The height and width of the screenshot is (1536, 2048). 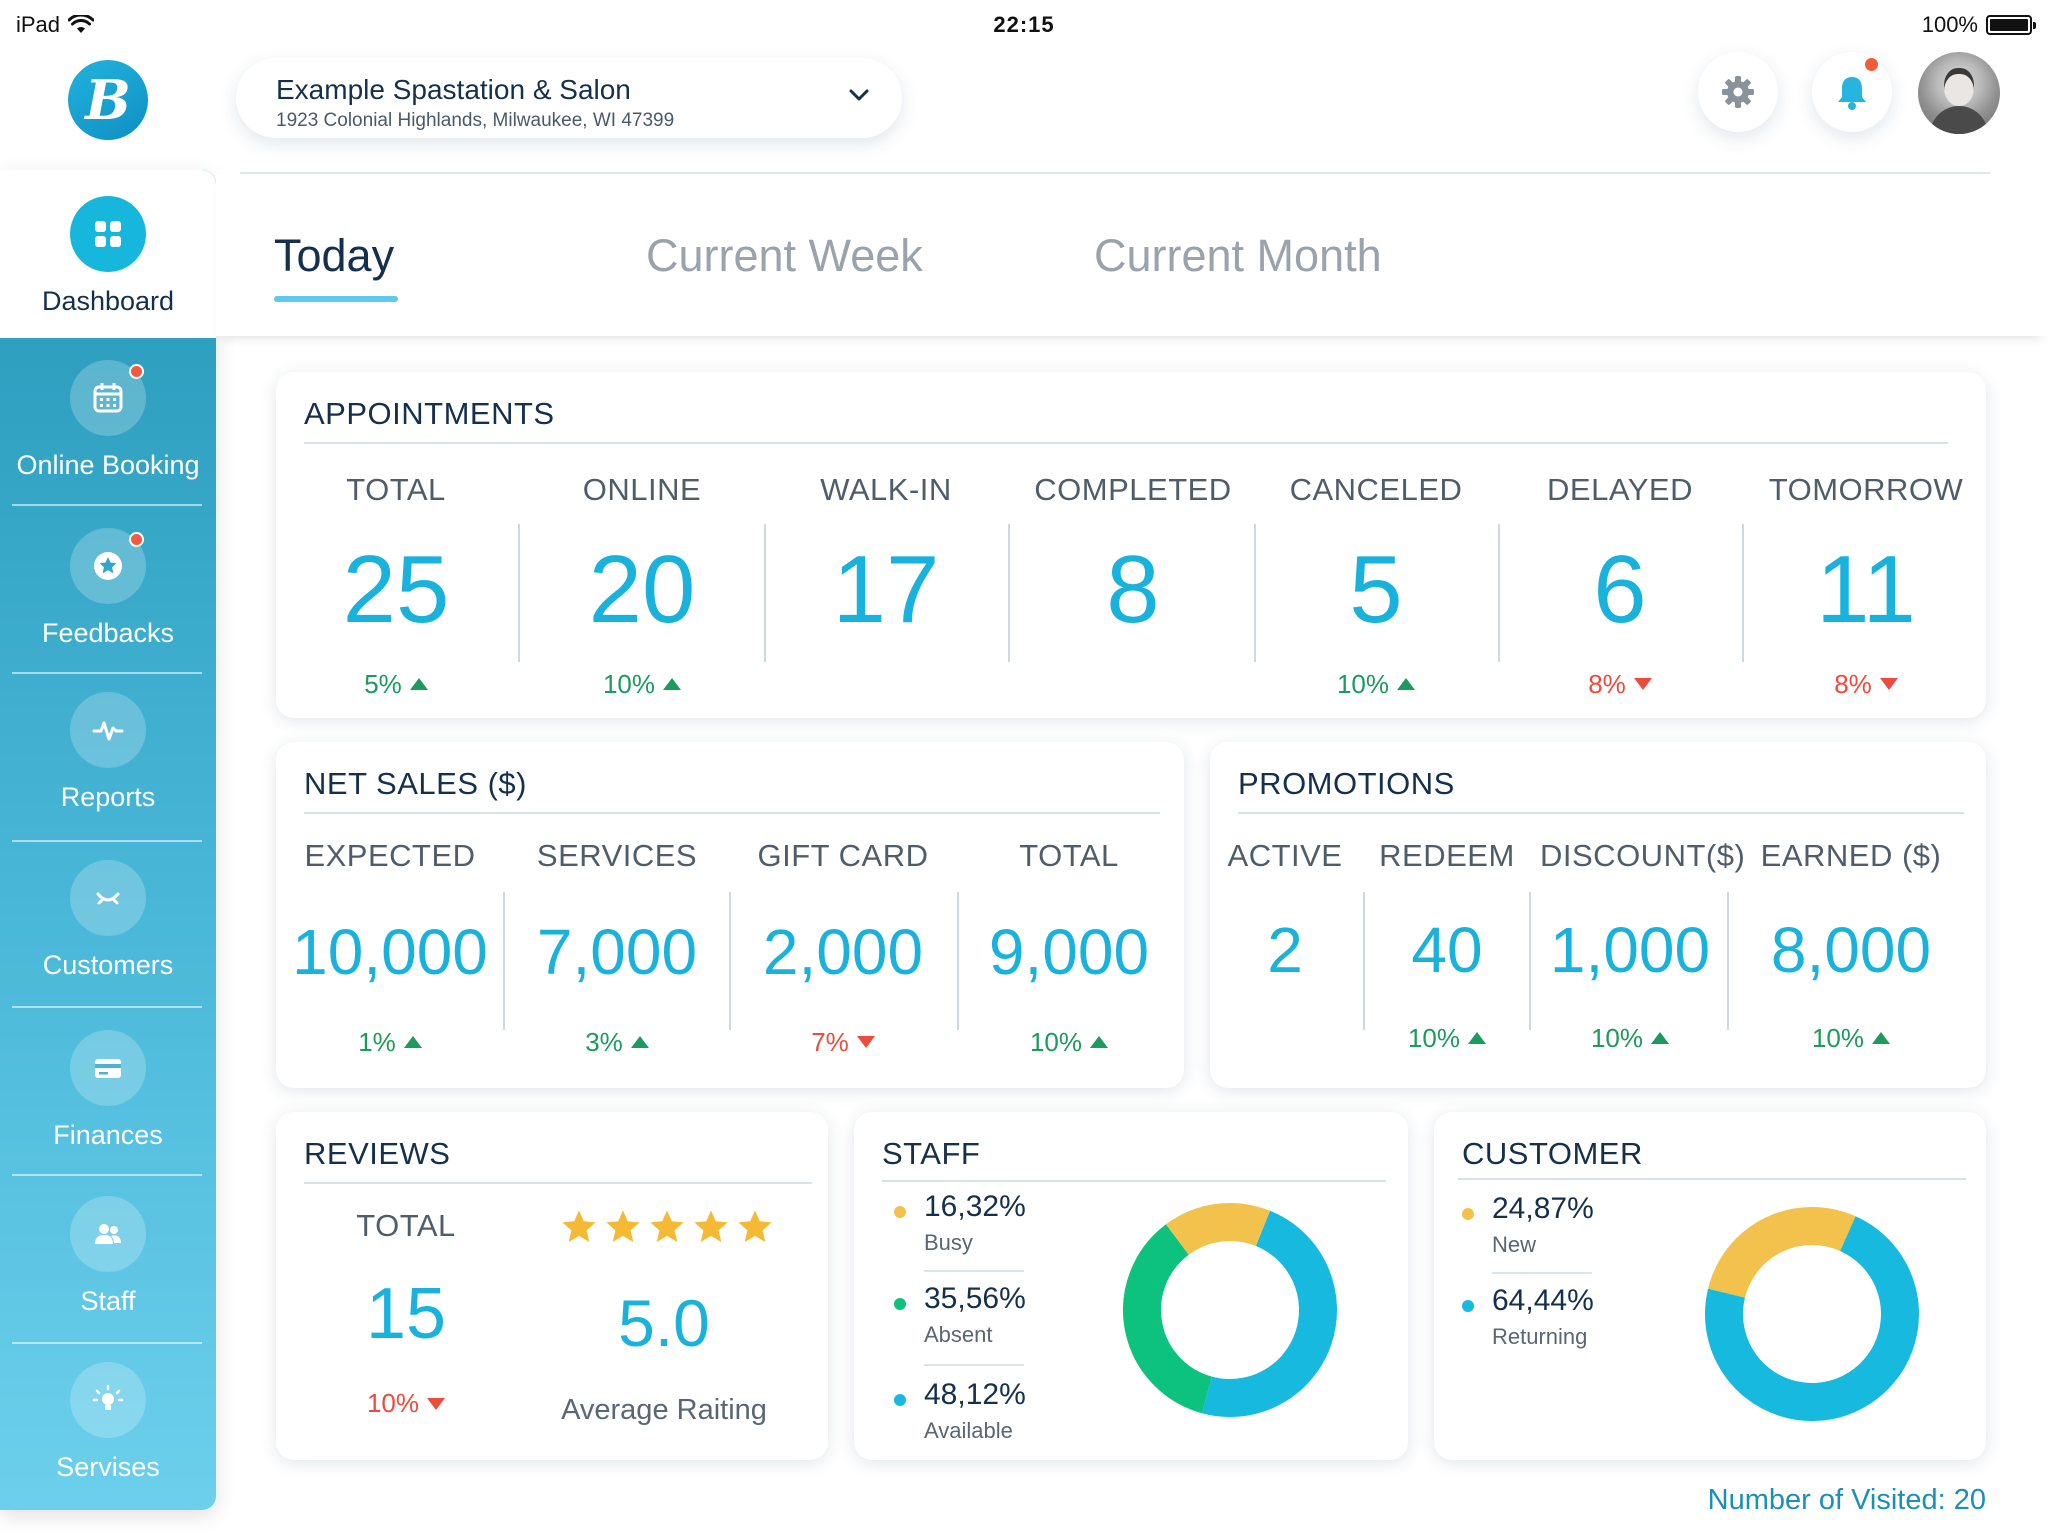 What do you see at coordinates (108, 1400) in the screenshot?
I see `bulb-icon` at bounding box center [108, 1400].